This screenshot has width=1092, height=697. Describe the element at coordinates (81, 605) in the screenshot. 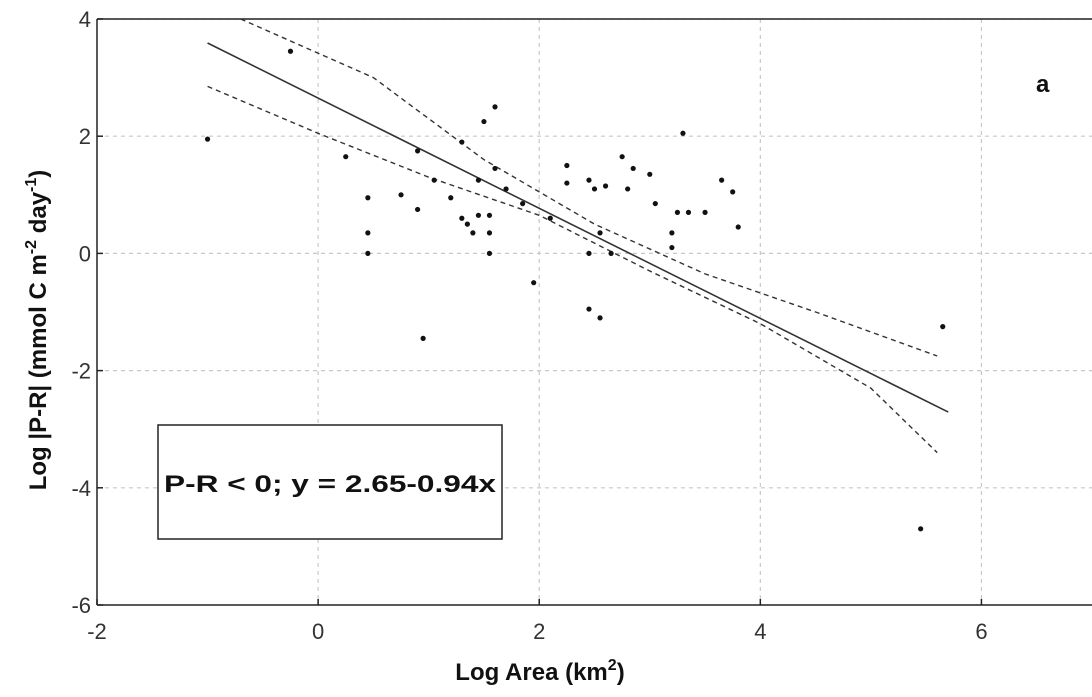

I see `y-tick-label: -6` at that location.